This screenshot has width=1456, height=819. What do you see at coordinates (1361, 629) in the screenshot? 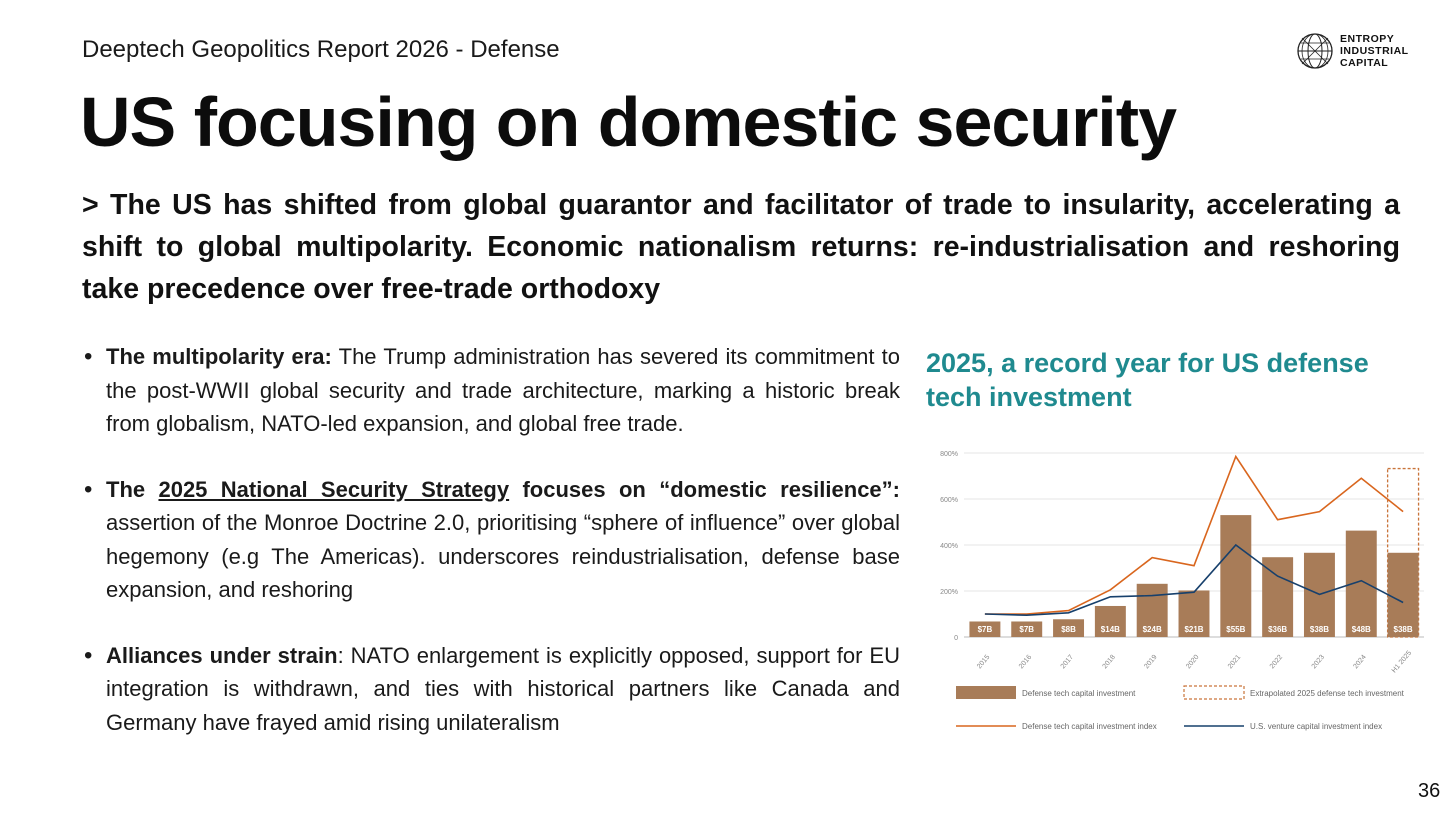
I see `bar-label: $48B` at bounding box center [1361, 629].